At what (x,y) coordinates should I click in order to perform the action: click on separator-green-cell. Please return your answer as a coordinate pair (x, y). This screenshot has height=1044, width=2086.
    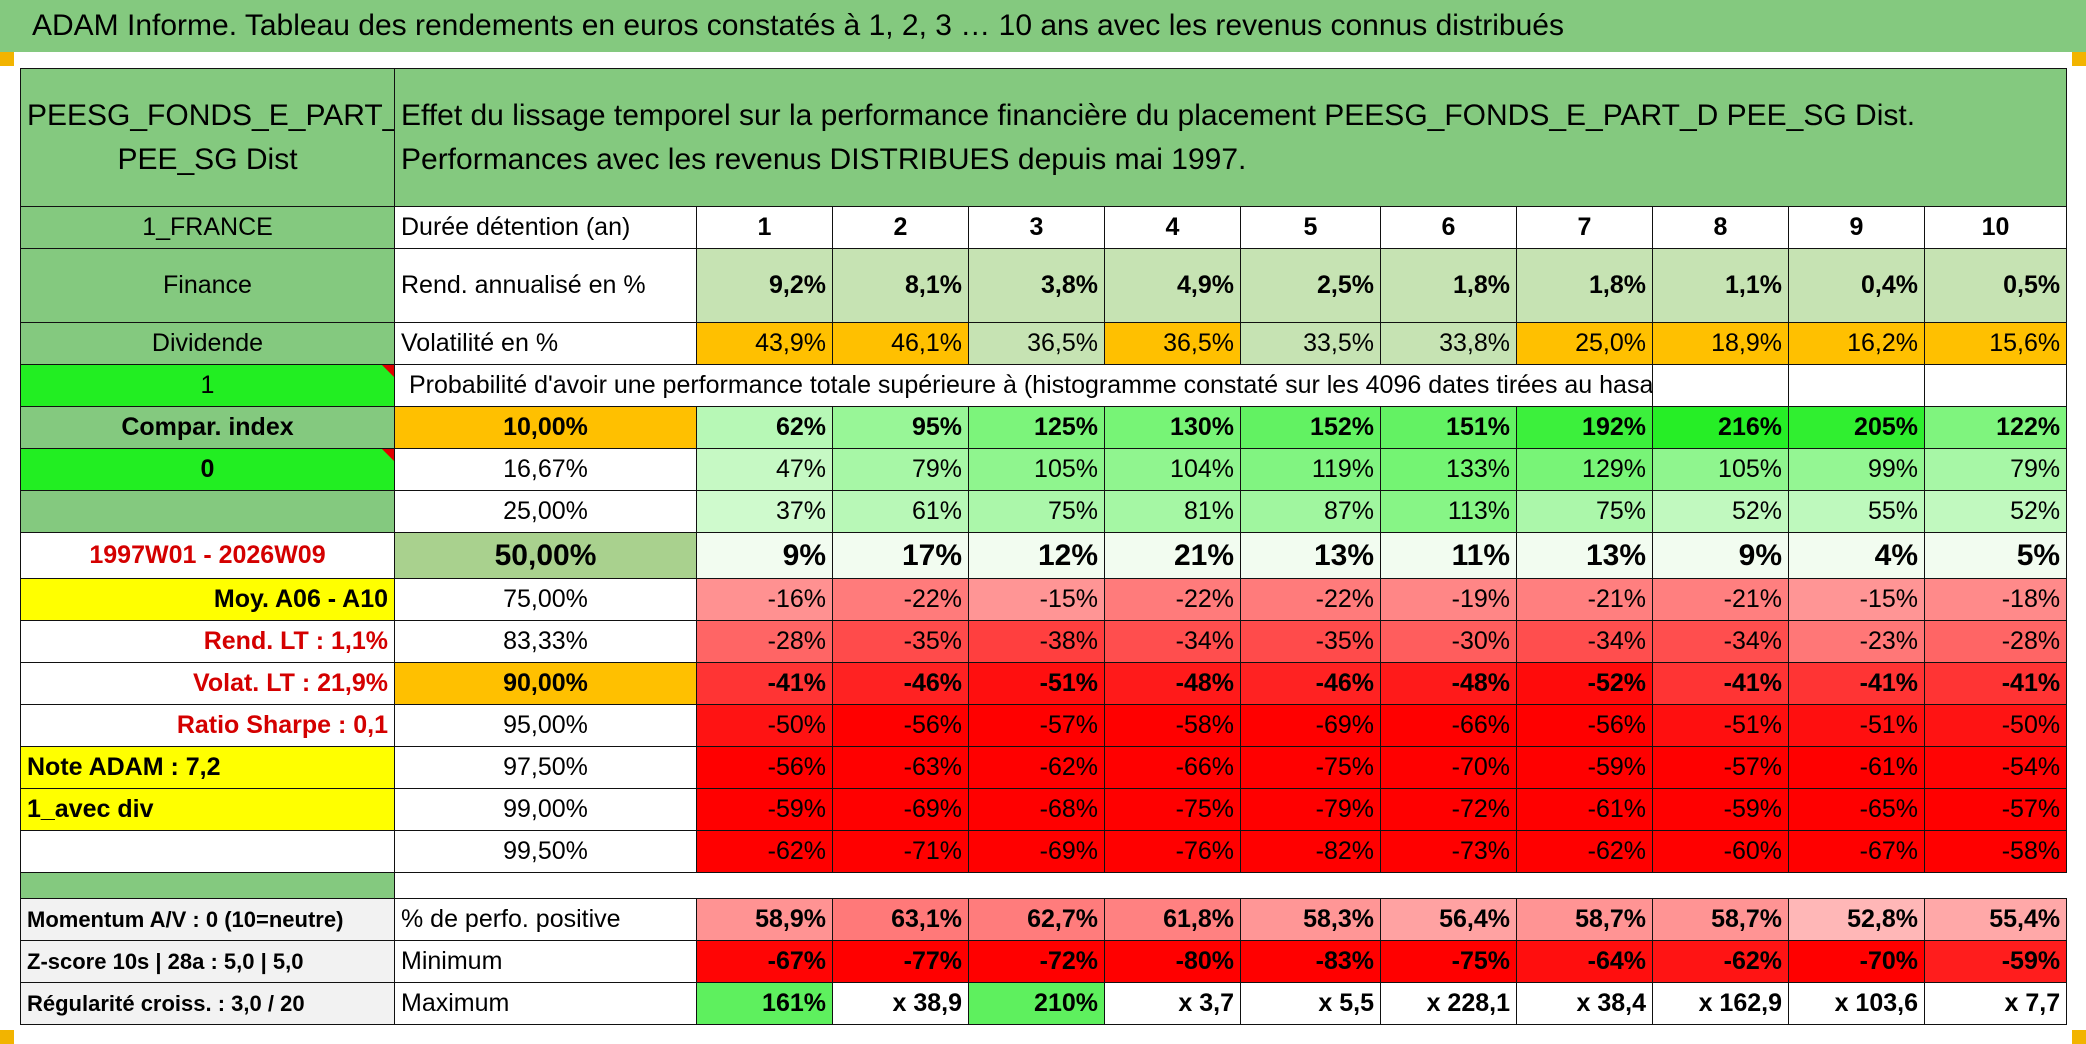
    Looking at the image, I should click on (207, 885).